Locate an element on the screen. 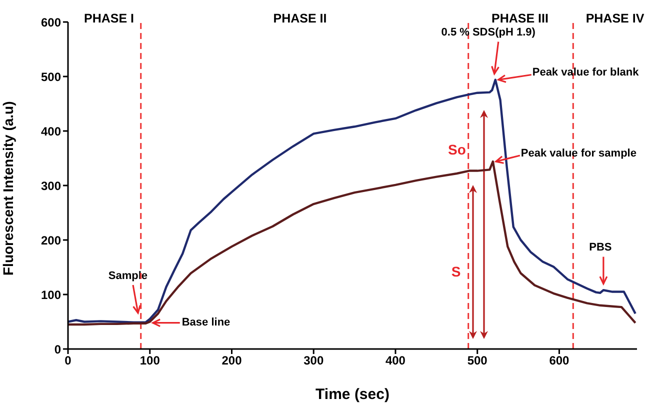  y-tick-label: 0 is located at coordinates (58, 349).